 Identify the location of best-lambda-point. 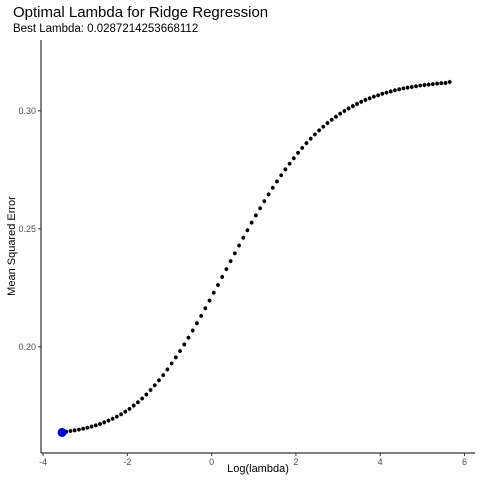
(62, 432).